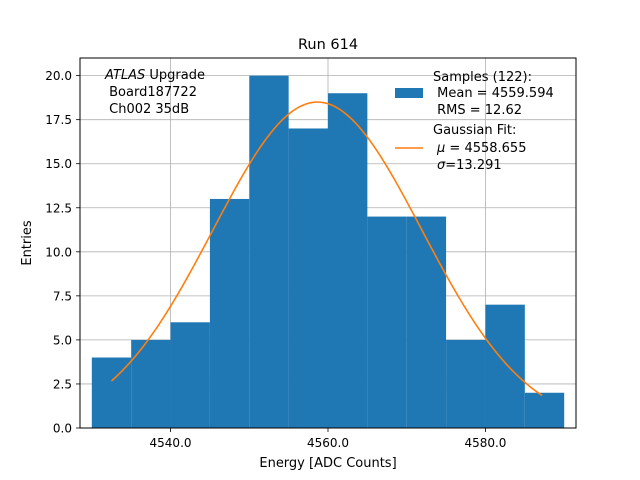  Describe the element at coordinates (27, 243) in the screenshot. I see `y-axis-label: Entries` at that location.